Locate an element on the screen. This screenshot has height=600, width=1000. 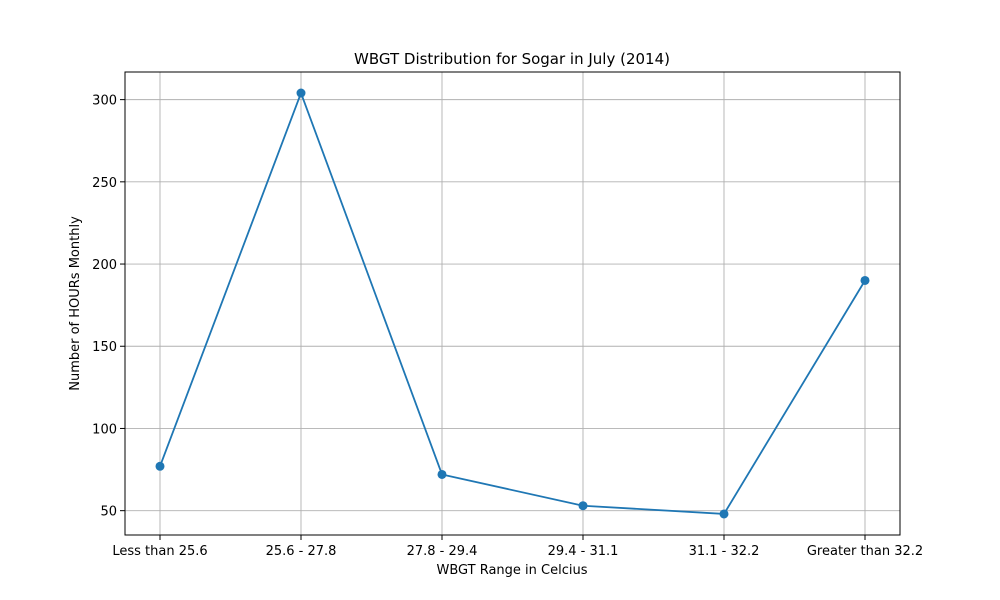
x-axis-label: WBGT Range in Celcius is located at coordinates (511, 570).